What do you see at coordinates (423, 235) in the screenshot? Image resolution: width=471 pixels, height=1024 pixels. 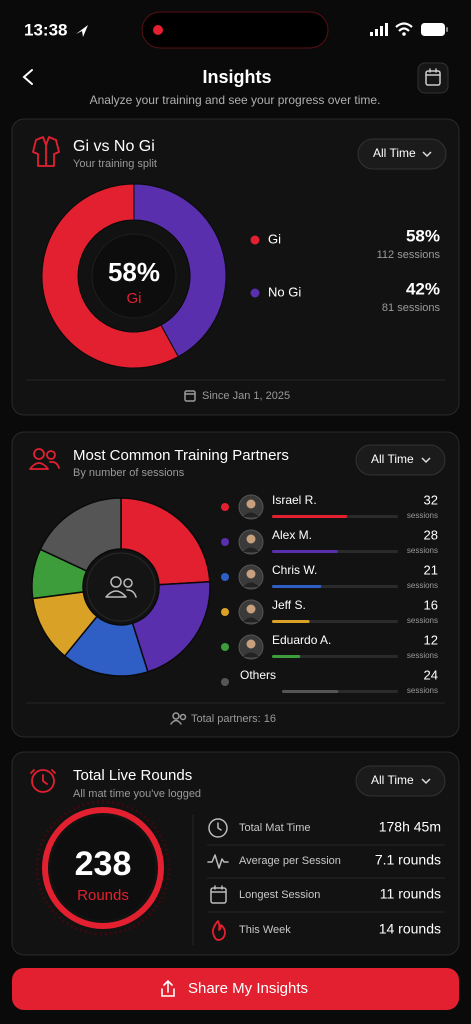 I see `legend-value: 58%` at bounding box center [423, 235].